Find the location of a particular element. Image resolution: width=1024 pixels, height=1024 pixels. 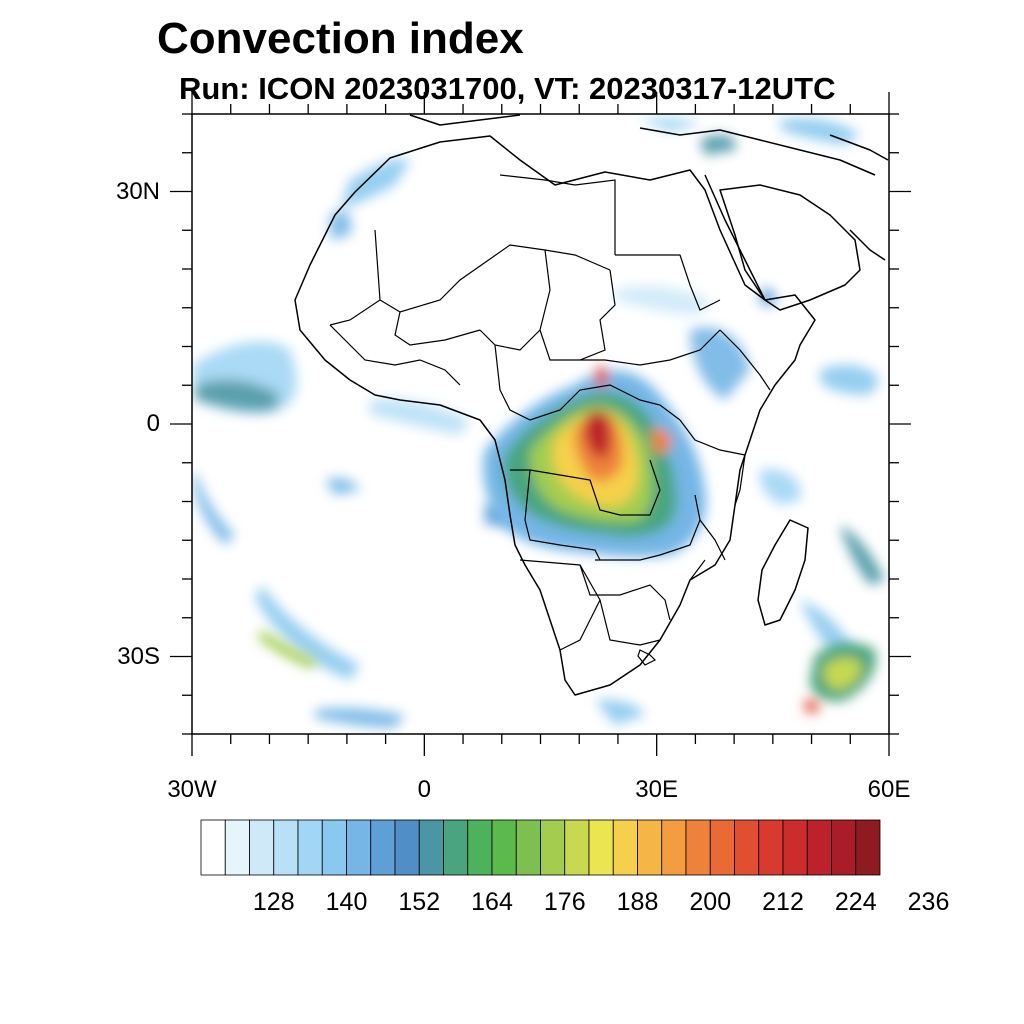

colorbar-label: 140 is located at coordinates (346, 902).